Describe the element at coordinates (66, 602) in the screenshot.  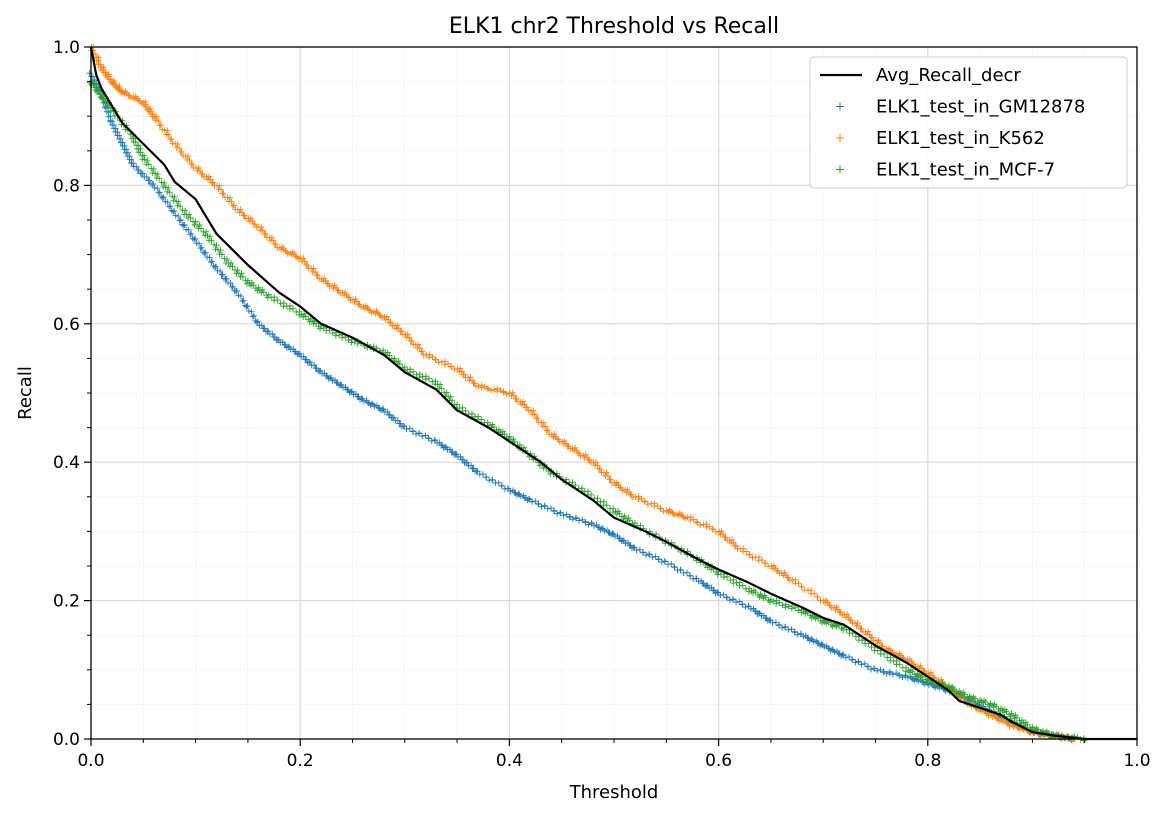
I see `y-tick-label: 0.2` at that location.